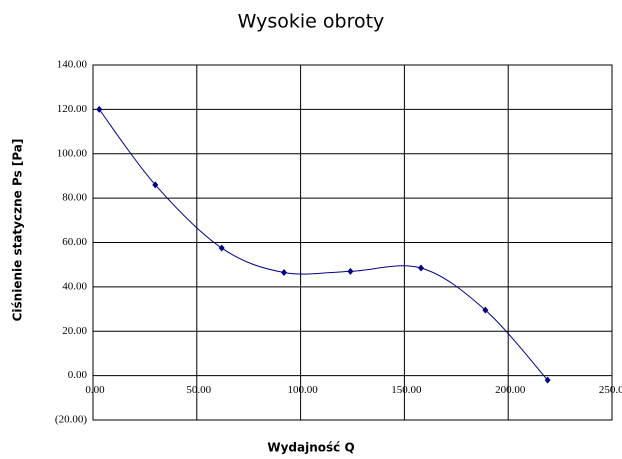 The width and height of the screenshot is (622, 459). Describe the element at coordinates (72, 153) in the screenshot. I see `y-tick-label: 100.00` at that location.